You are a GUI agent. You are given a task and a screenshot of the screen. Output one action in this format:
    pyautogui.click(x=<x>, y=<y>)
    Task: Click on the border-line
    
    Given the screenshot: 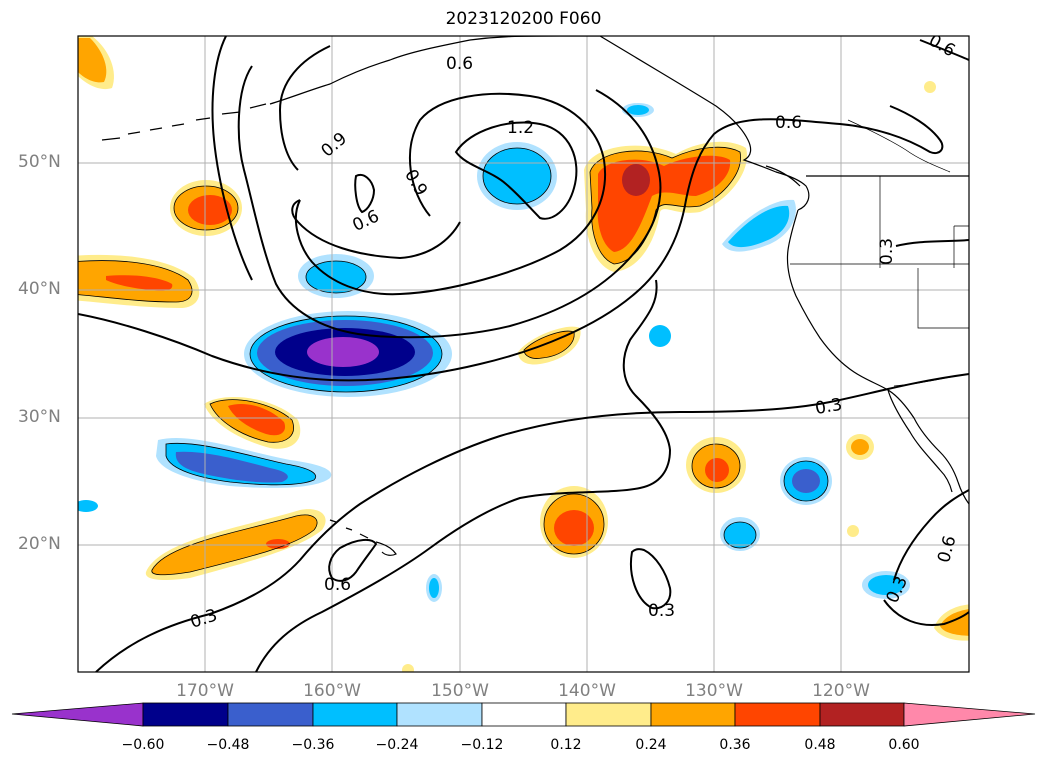 What is the action you would take?
    pyautogui.click(x=879, y=252)
    